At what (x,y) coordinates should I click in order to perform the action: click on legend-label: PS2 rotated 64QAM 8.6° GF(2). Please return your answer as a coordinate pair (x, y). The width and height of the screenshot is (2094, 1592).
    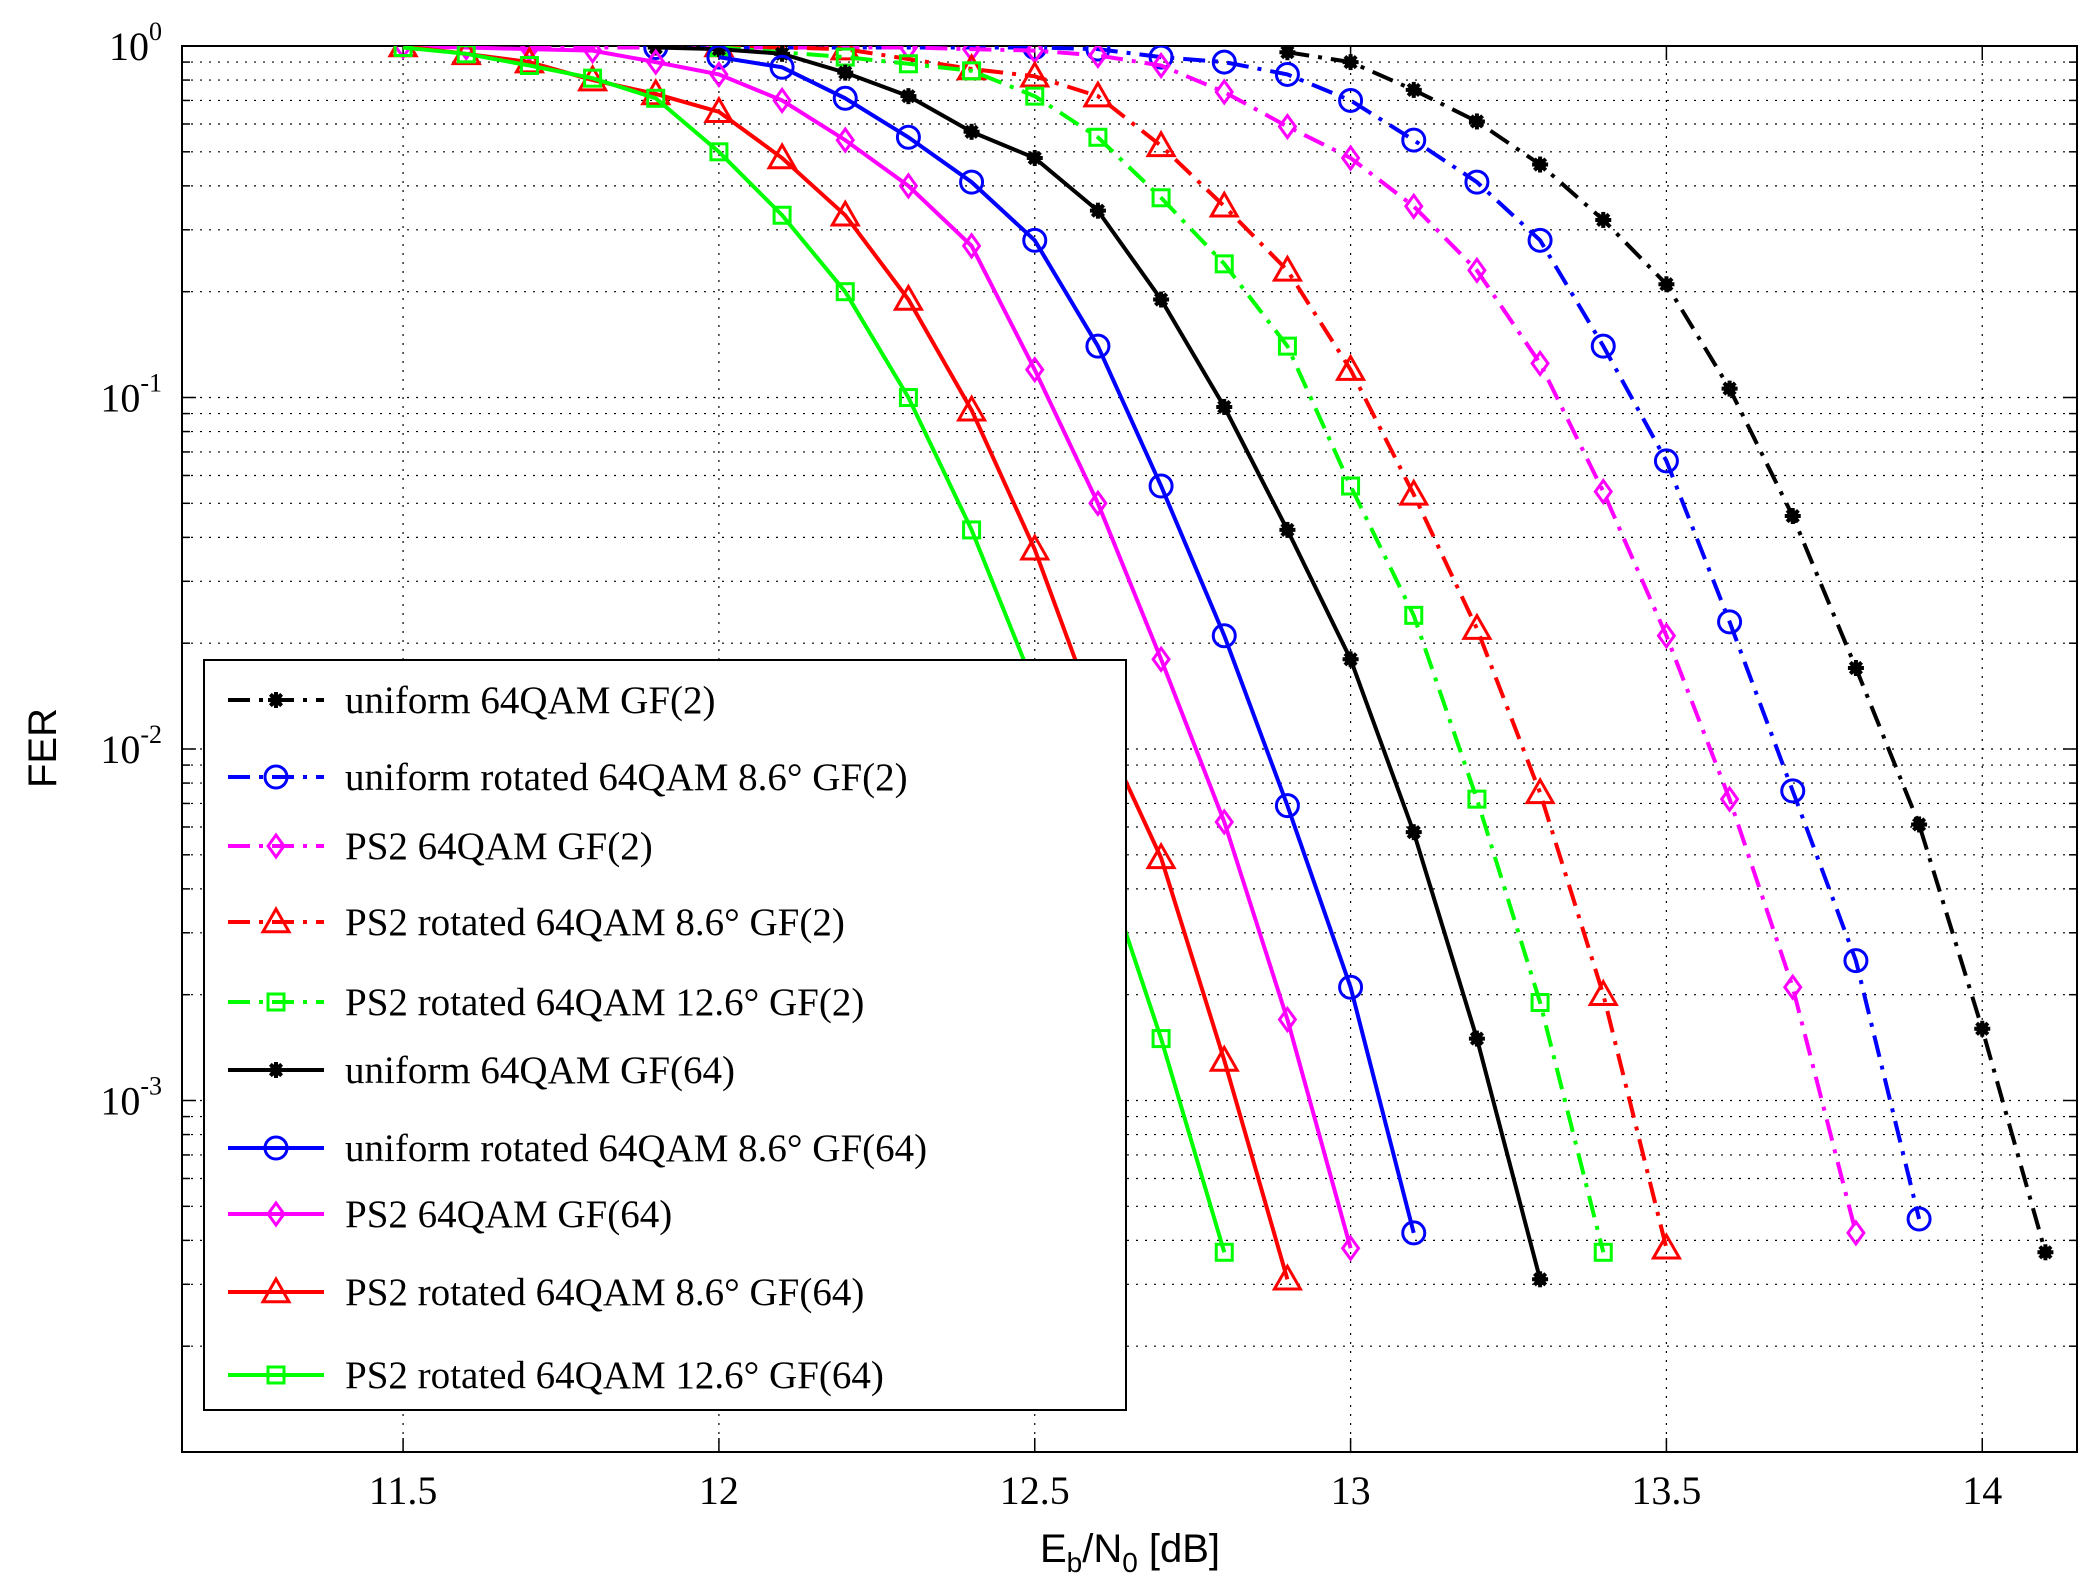
    Looking at the image, I should click on (595, 922).